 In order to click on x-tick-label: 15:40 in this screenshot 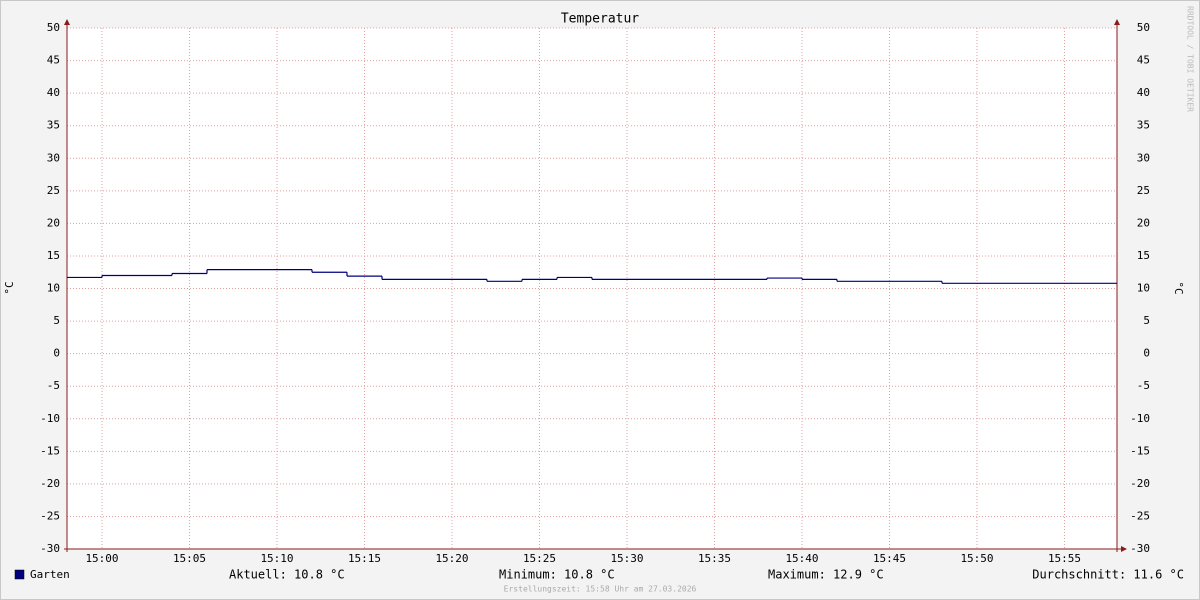, I will do `click(801, 558)`.